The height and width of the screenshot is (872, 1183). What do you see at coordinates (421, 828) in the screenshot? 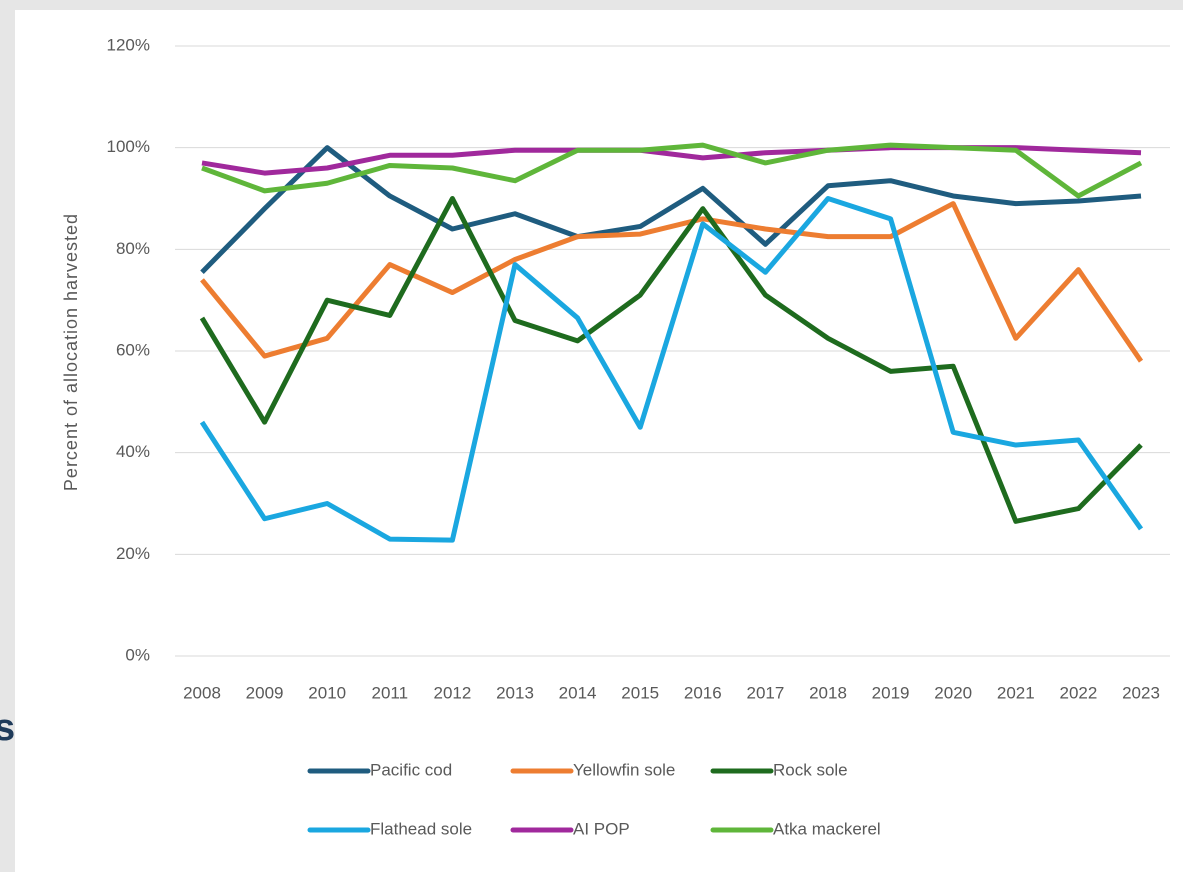
I see `legend-label: Flathead sole` at bounding box center [421, 828].